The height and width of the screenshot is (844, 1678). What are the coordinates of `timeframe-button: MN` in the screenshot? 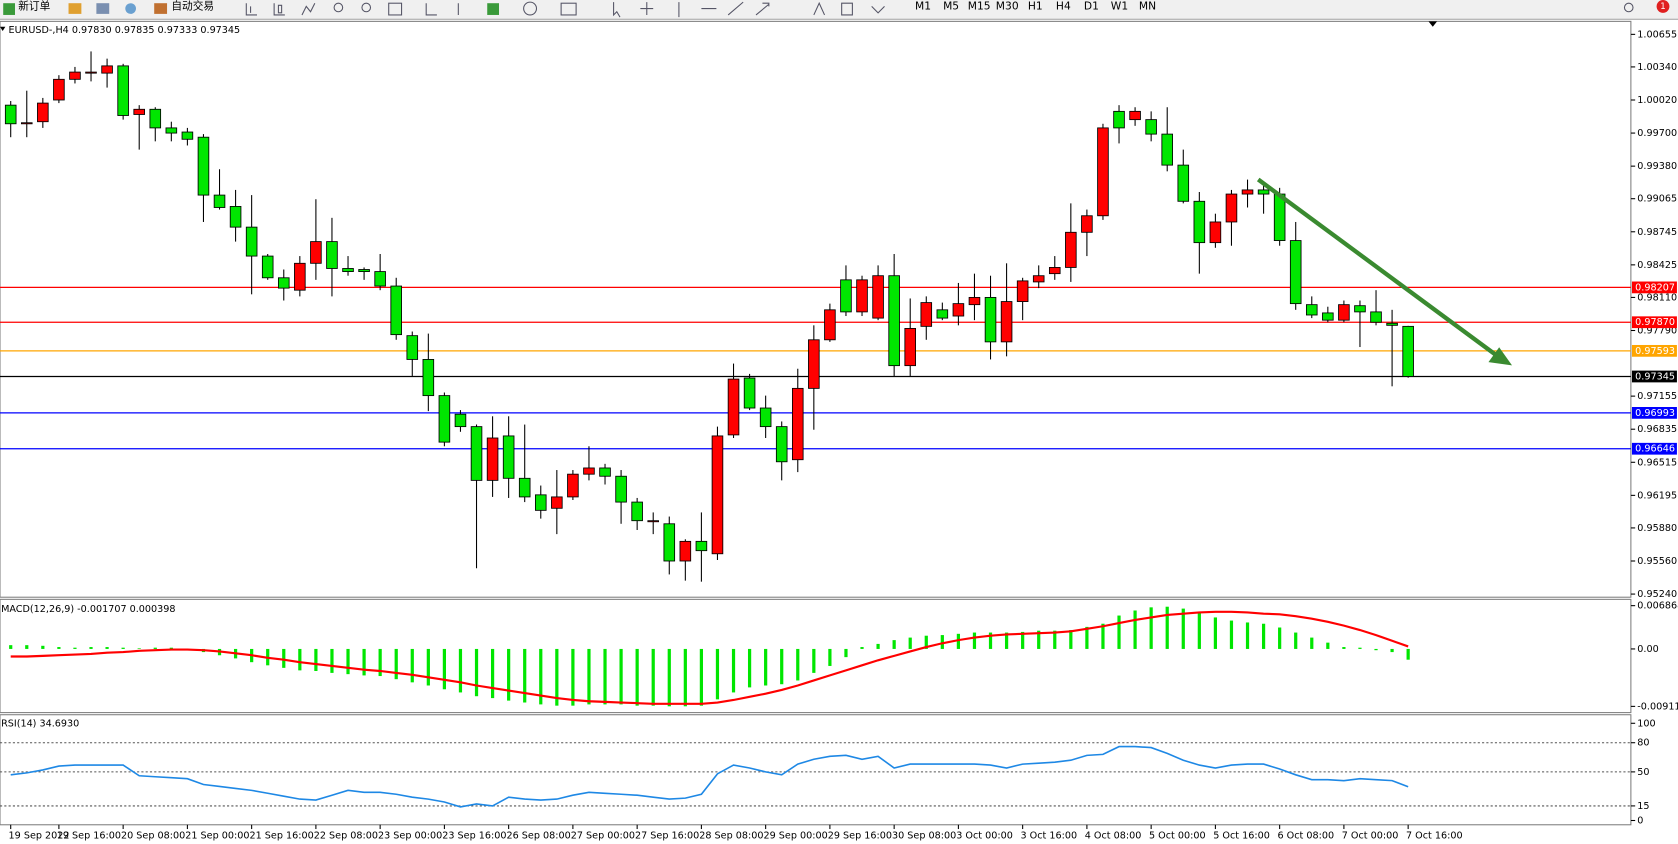 It's located at (1147, 6).